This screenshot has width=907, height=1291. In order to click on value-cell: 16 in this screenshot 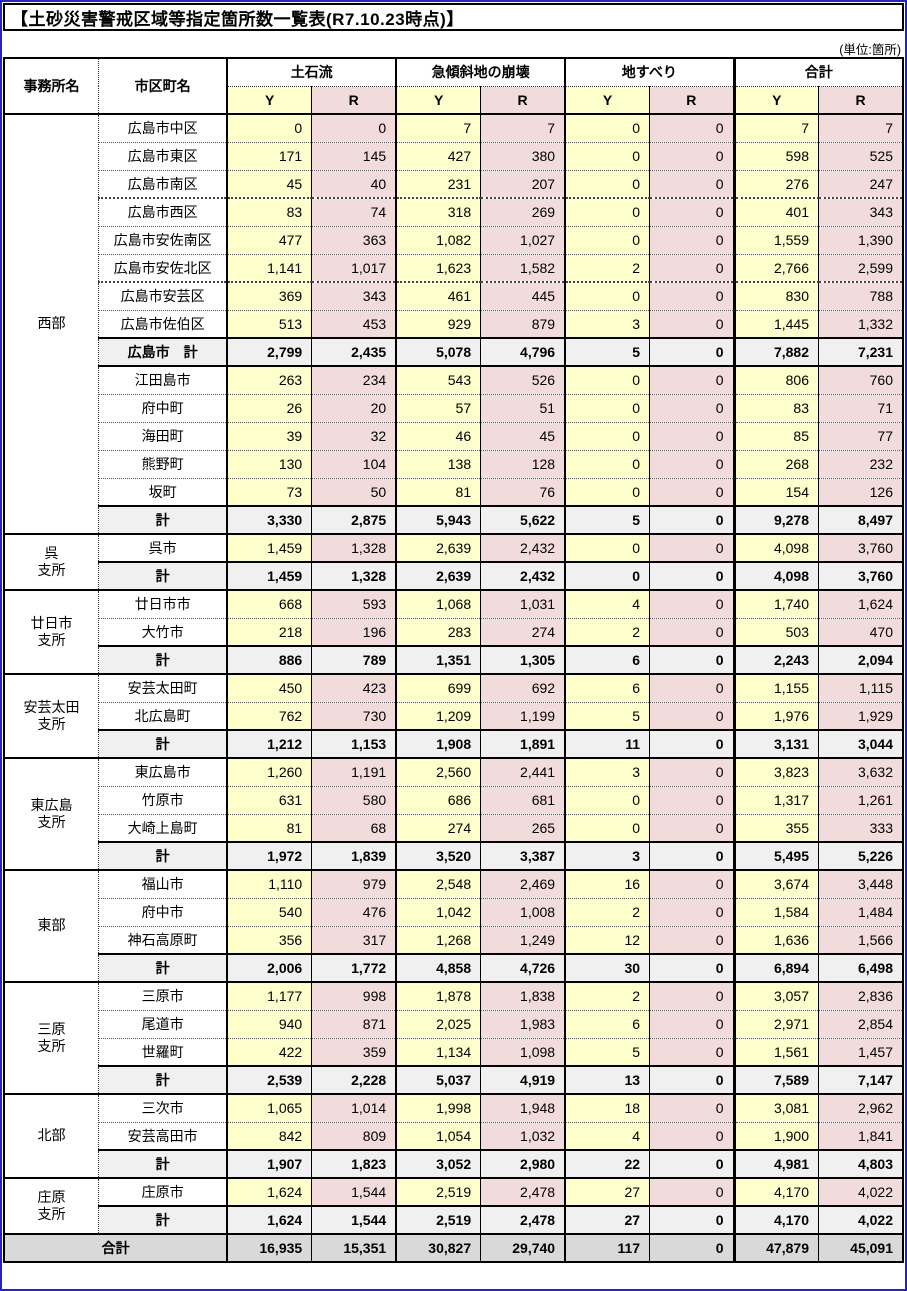, I will do `click(607, 883)`.